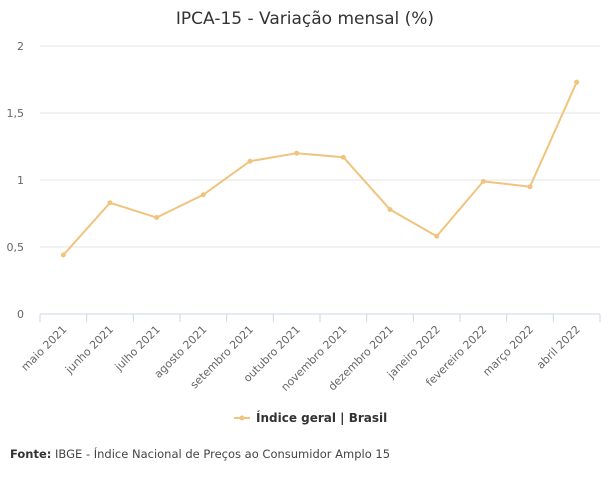  Describe the element at coordinates (16, 180) in the screenshot. I see `y-axis-ticks: 0 0,5 1 1,5 2` at that location.